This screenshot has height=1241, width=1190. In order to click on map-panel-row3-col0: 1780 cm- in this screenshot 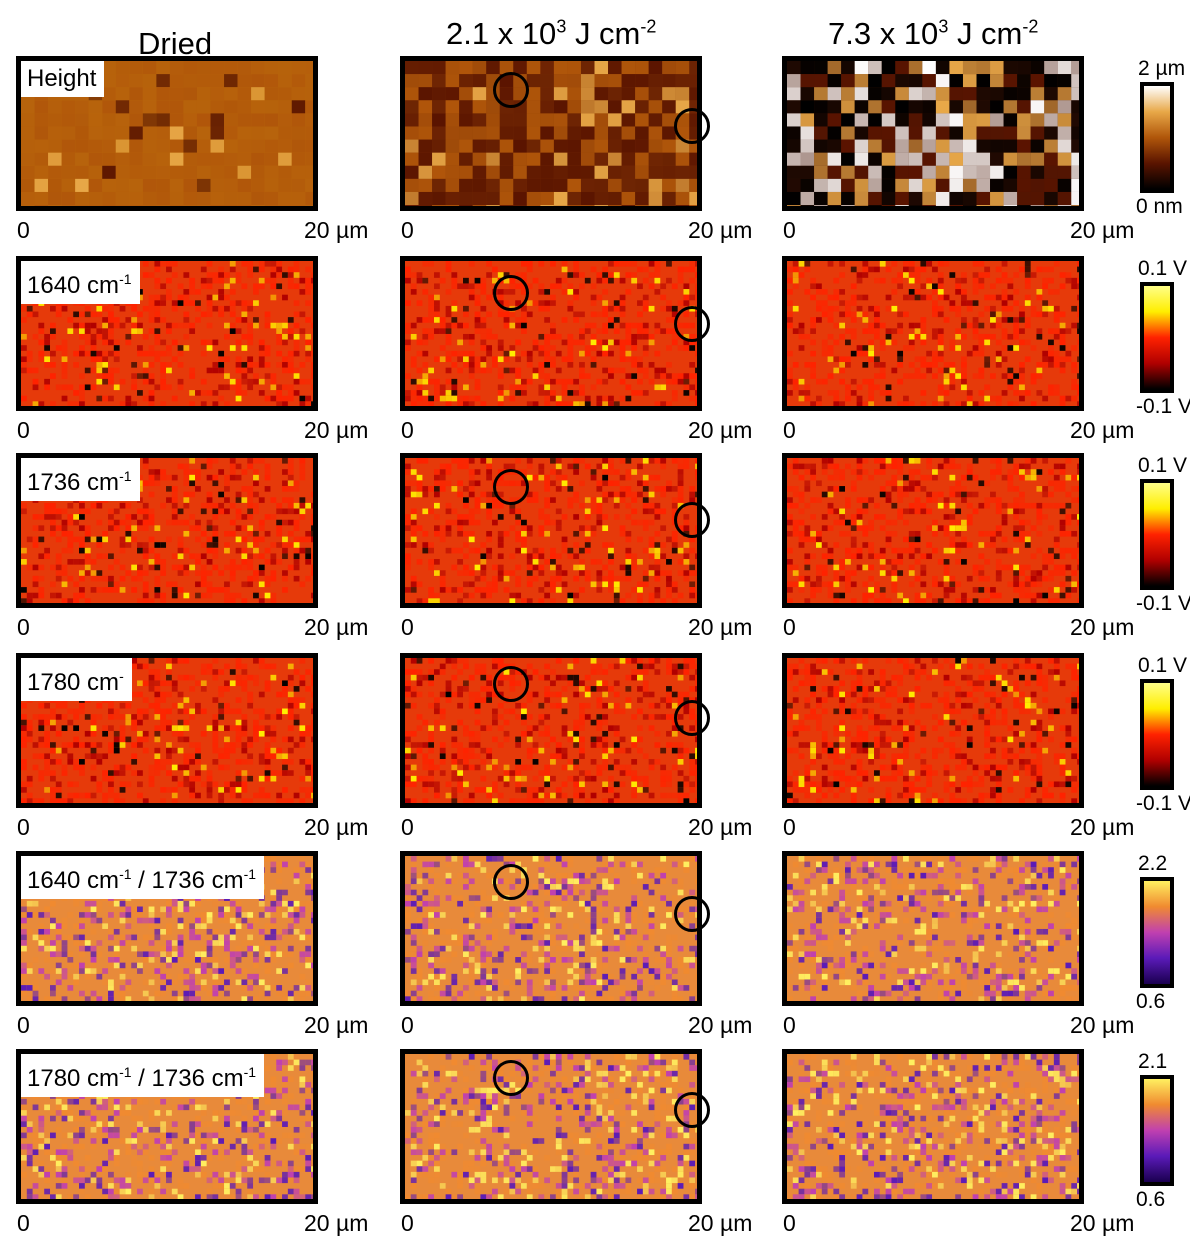, I will do `click(167, 730)`.